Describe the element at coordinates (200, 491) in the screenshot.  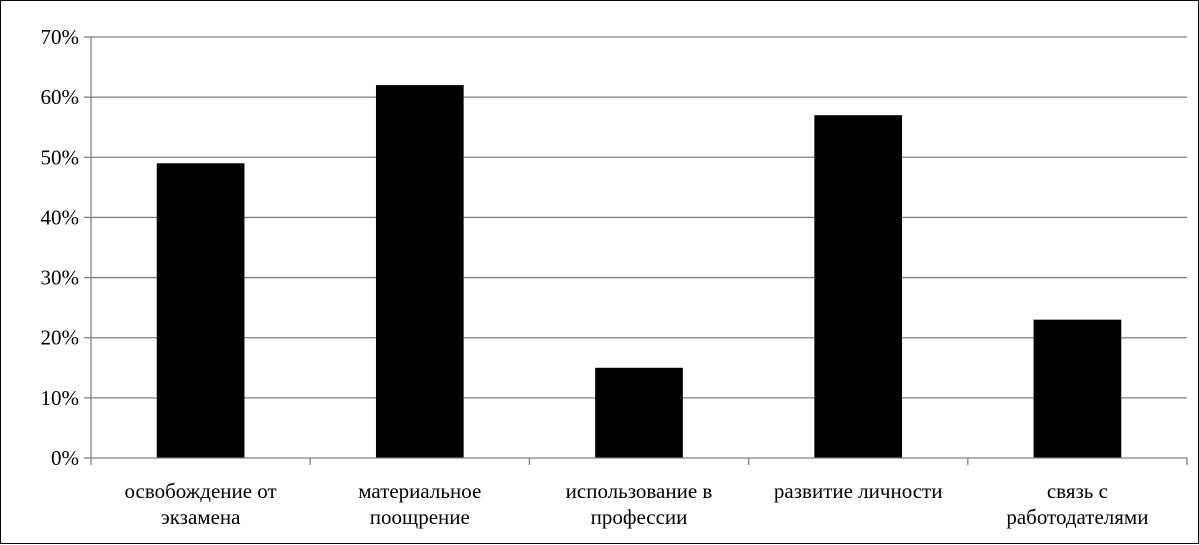
I see `x-category-label-line: освобождение от` at that location.